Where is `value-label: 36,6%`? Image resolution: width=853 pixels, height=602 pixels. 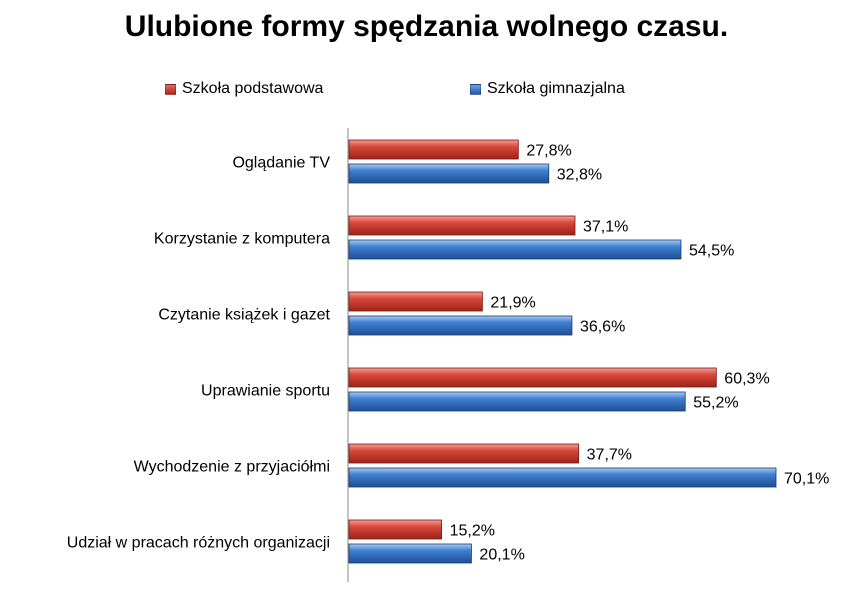 value-label: 36,6% is located at coordinates (602, 327).